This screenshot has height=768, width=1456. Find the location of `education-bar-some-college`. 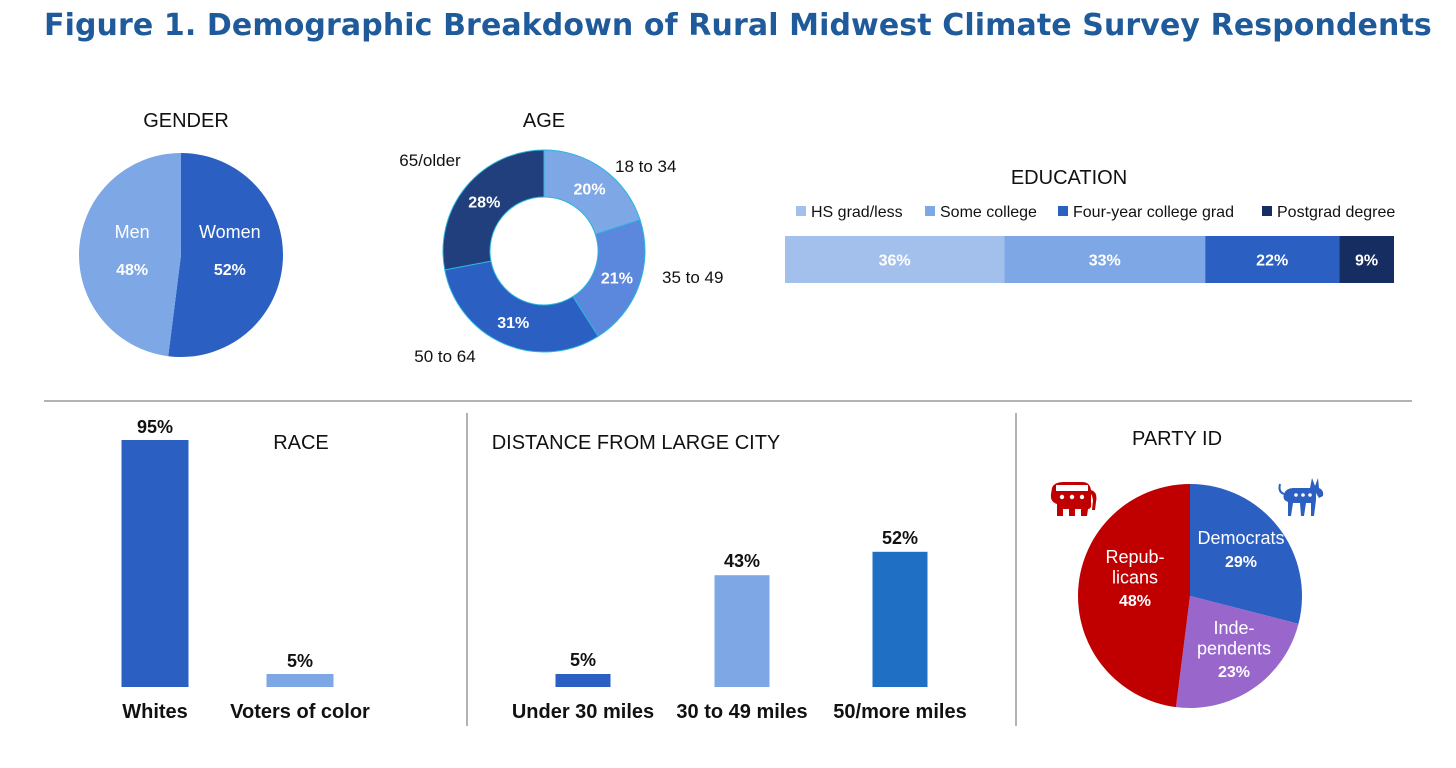

education-bar-some-college is located at coordinates (1105, 259).